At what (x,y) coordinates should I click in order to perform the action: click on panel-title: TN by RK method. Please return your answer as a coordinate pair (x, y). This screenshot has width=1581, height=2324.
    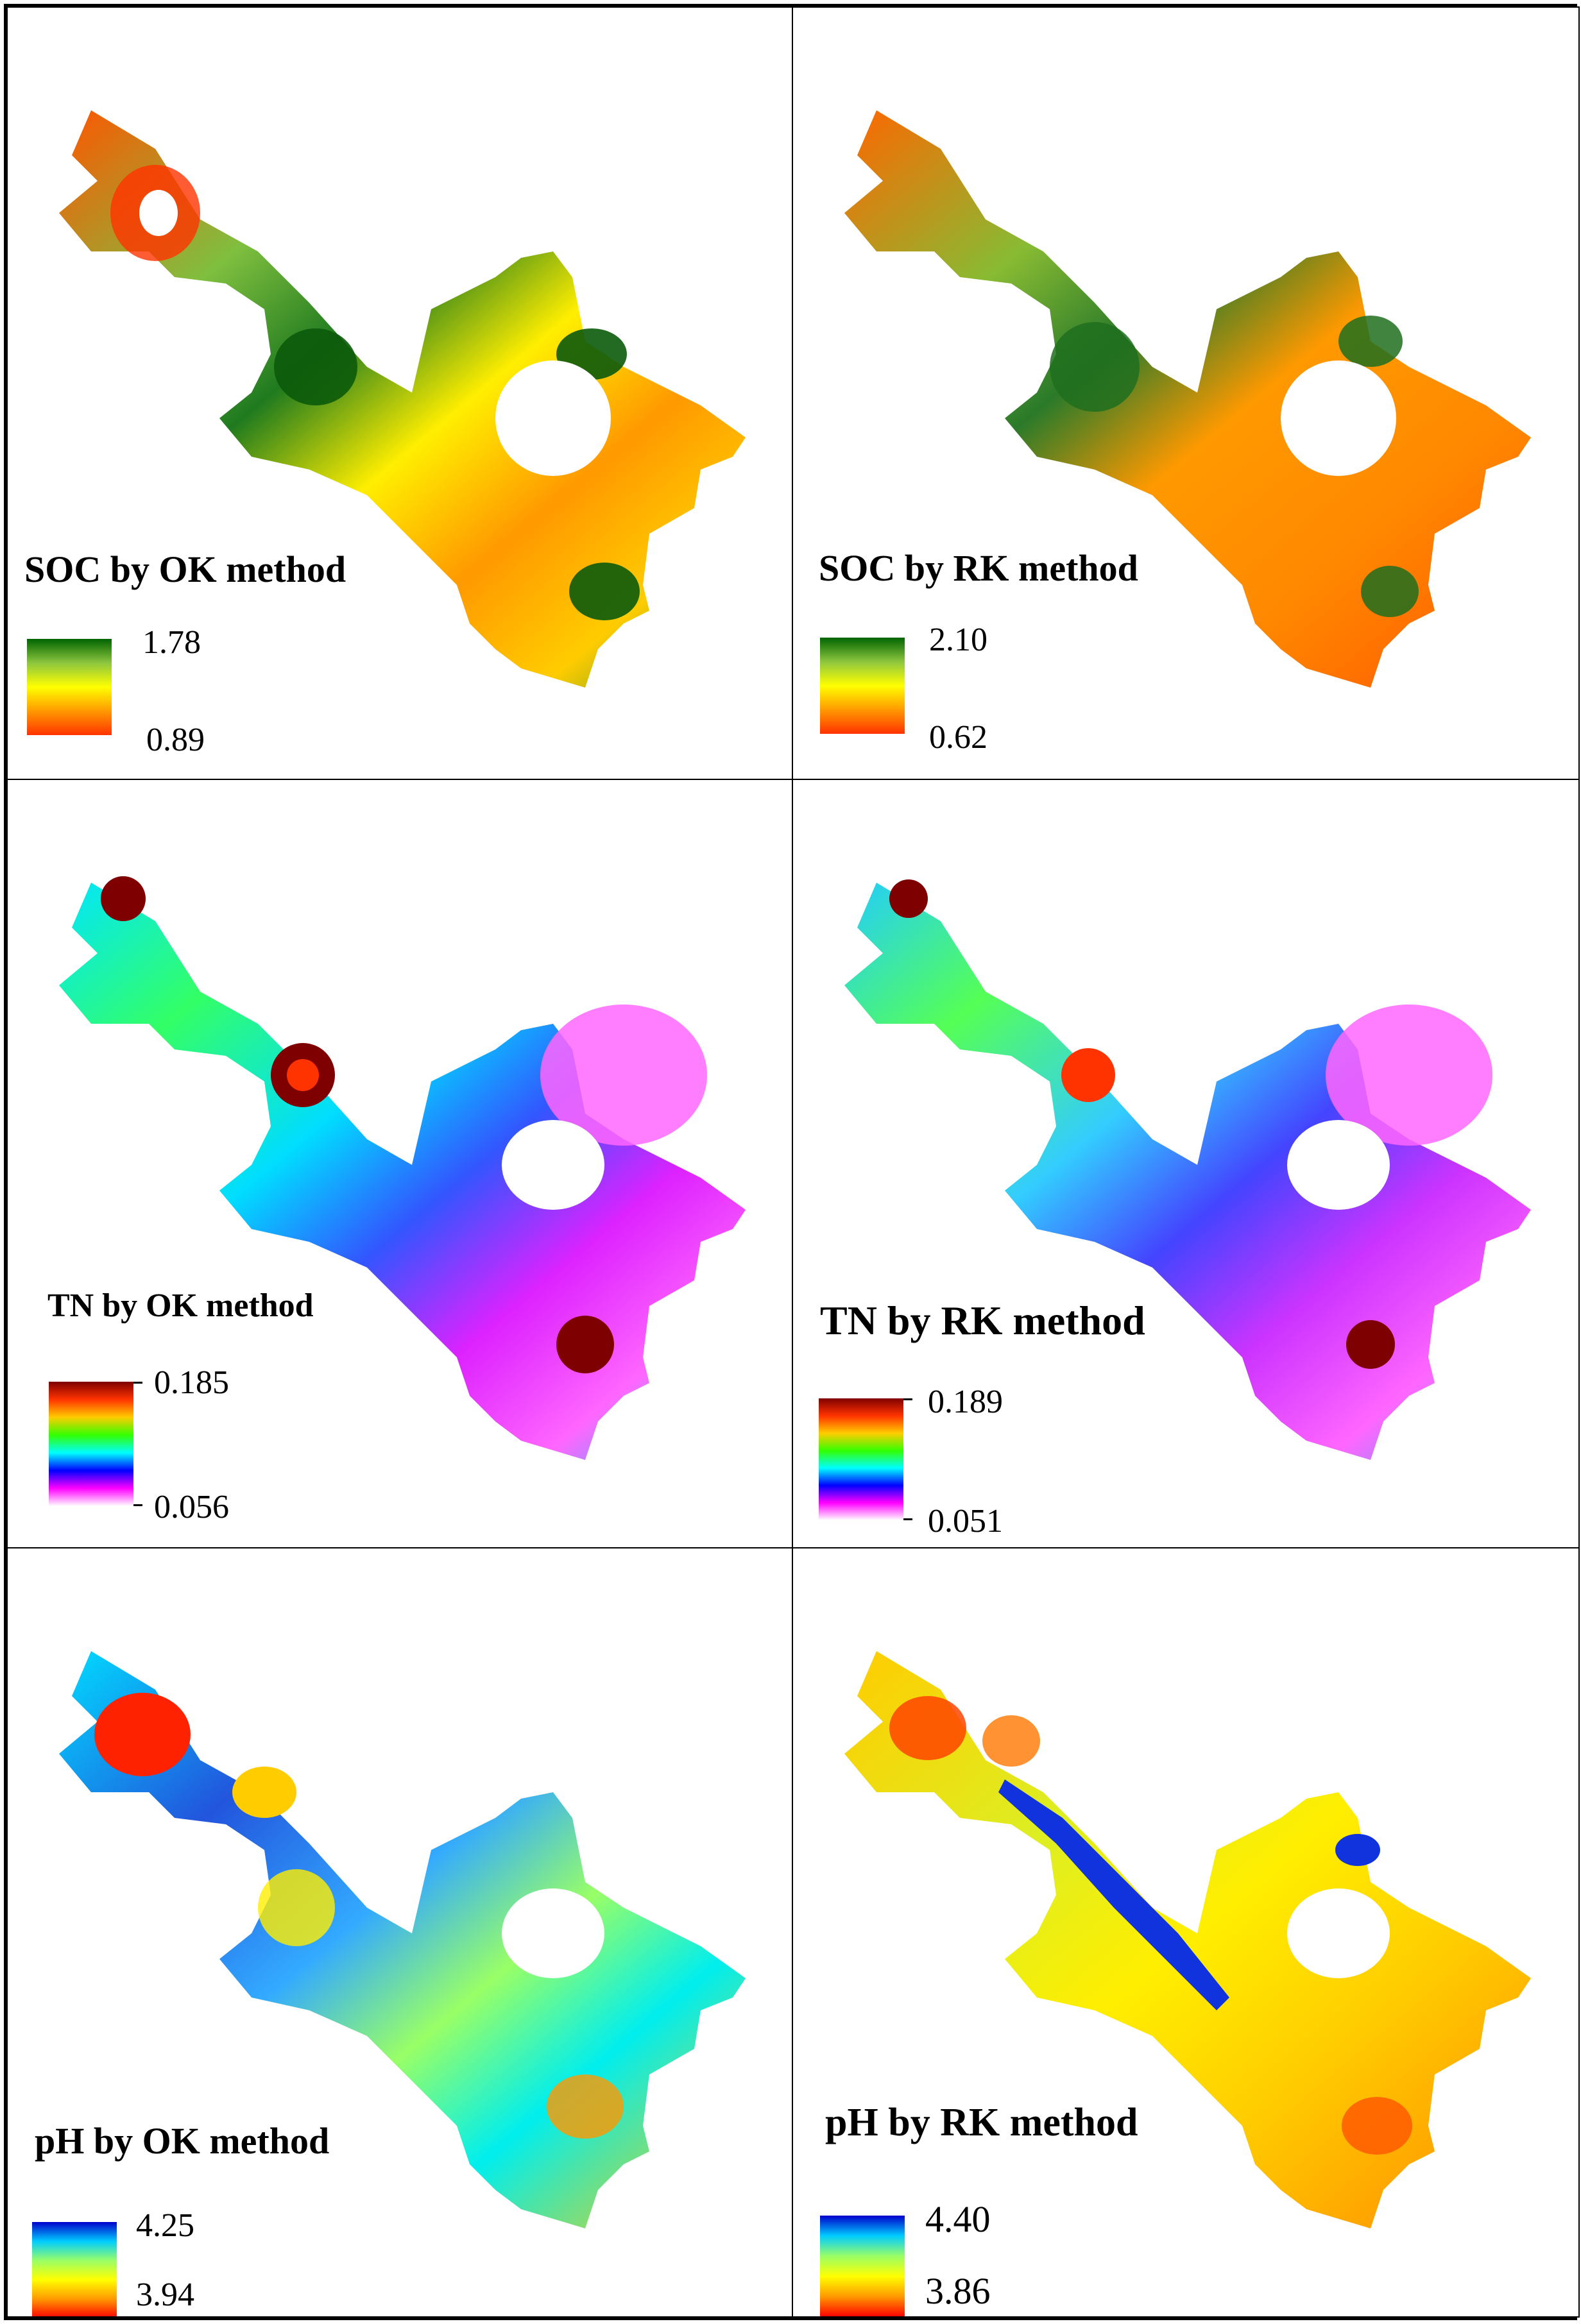
    Looking at the image, I should click on (982, 1320).